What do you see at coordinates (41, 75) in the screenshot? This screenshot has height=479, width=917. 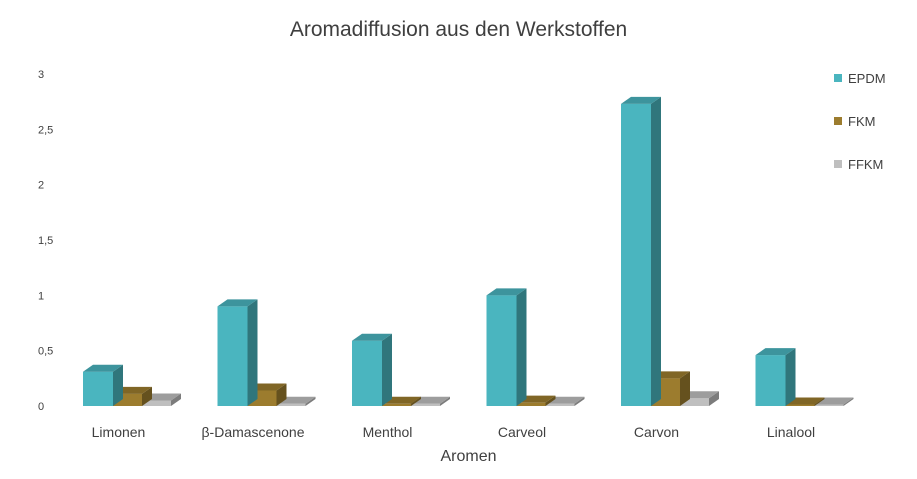 I see `y-tick-label: 3` at bounding box center [41, 75].